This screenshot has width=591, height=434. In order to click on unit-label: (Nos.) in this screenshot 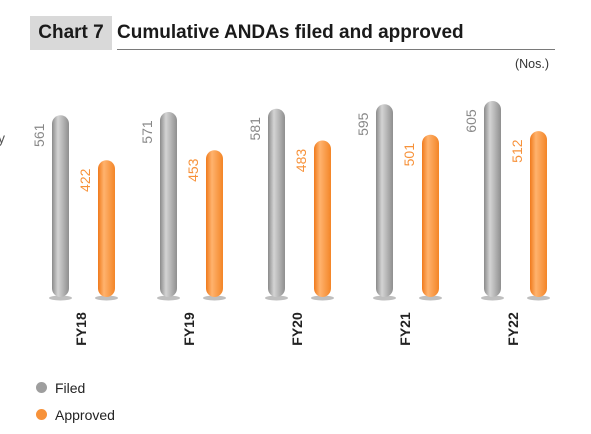, I will do `click(531, 64)`.